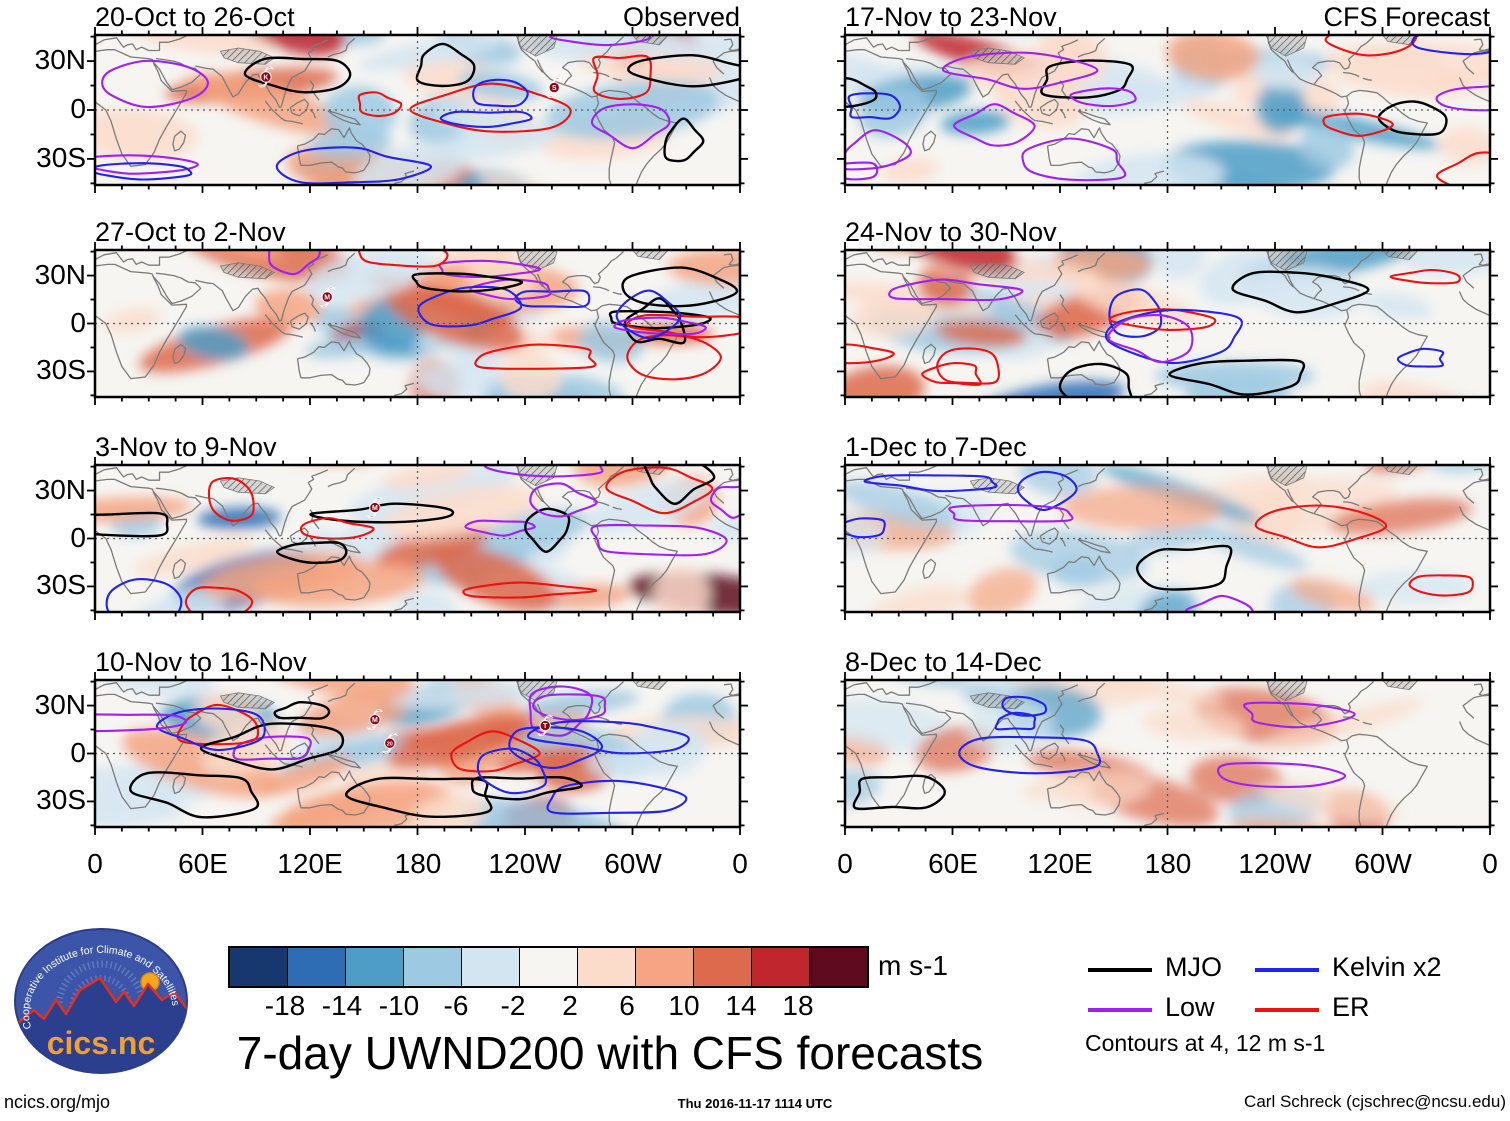 This screenshot has height=1121, width=1510. I want to click on colorbar, so click(548, 967).